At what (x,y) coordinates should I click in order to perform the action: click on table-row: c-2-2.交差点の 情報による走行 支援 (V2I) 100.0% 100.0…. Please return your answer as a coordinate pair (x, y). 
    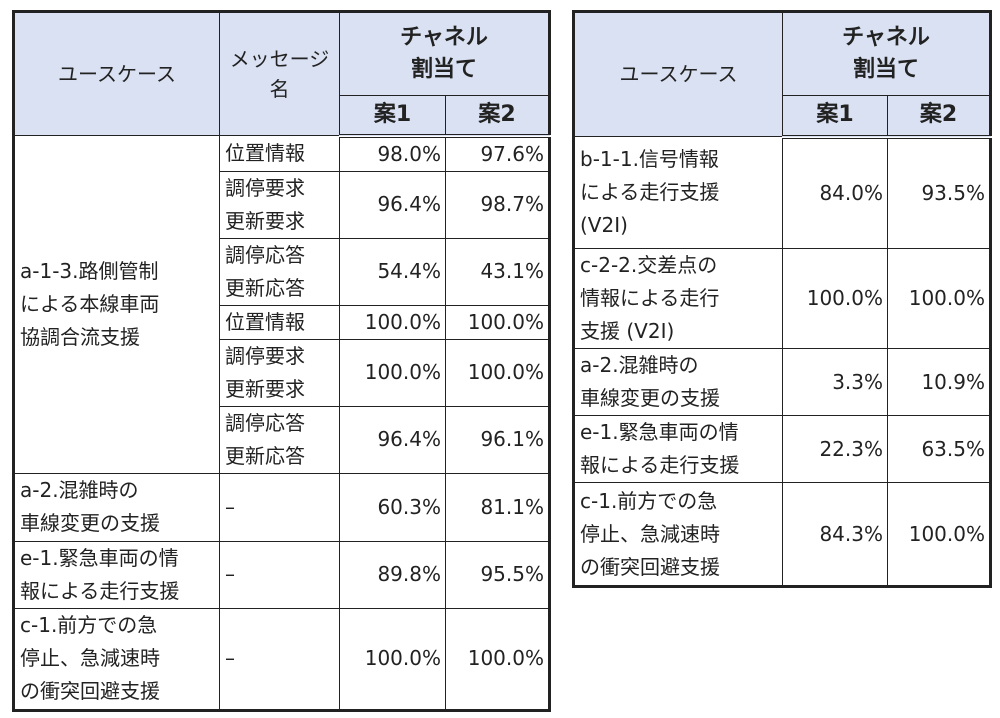
    Looking at the image, I should click on (782, 298).